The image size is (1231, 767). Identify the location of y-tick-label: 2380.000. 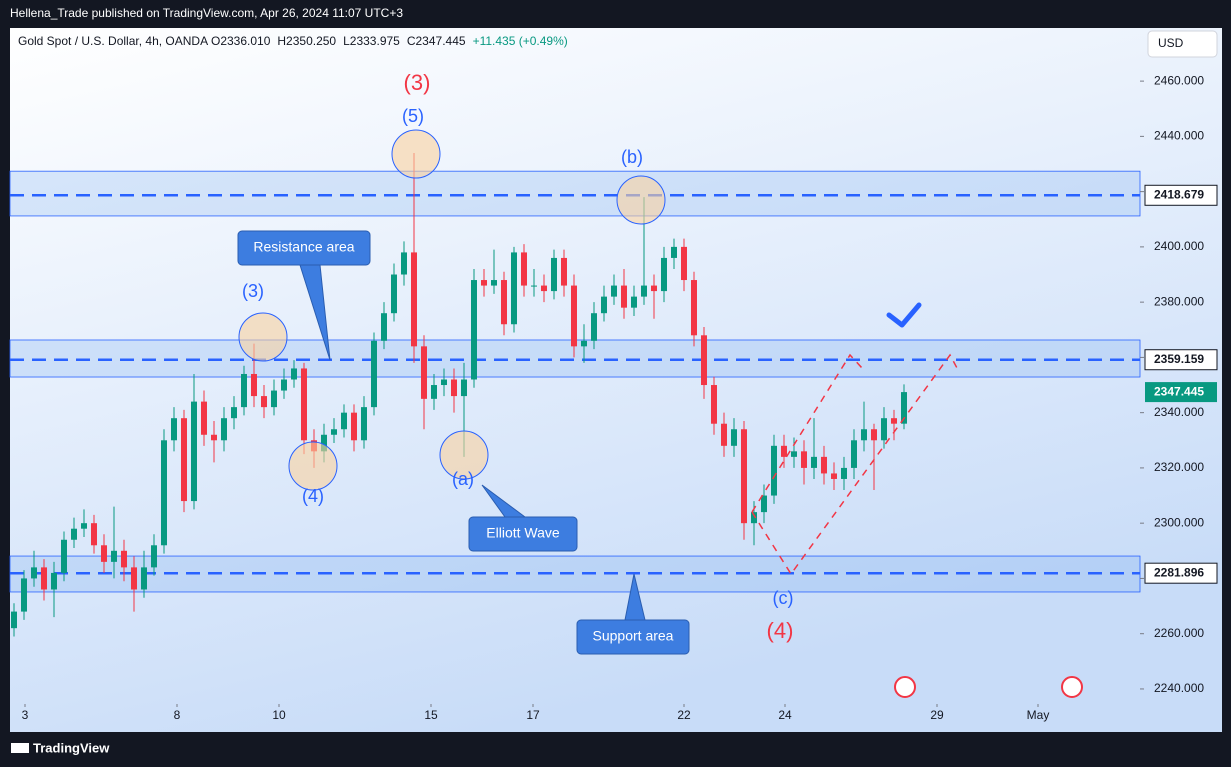
(1179, 301).